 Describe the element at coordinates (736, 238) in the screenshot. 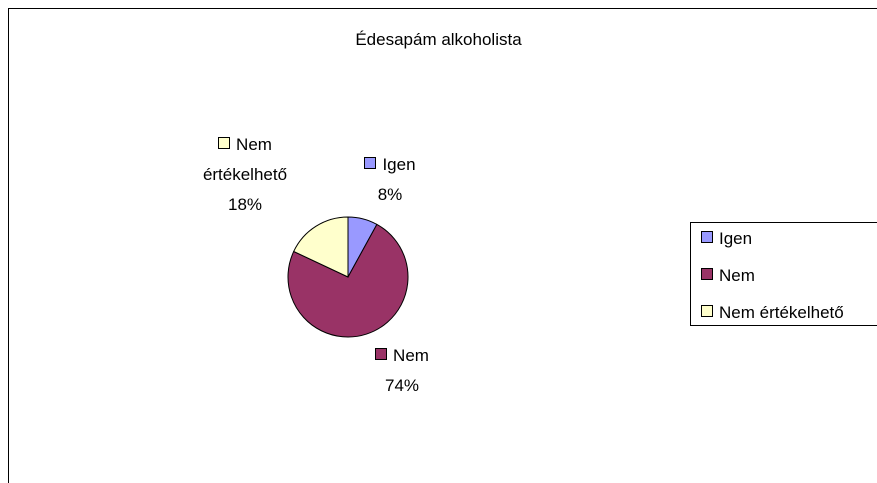

I see `legend-label: Igen` at that location.